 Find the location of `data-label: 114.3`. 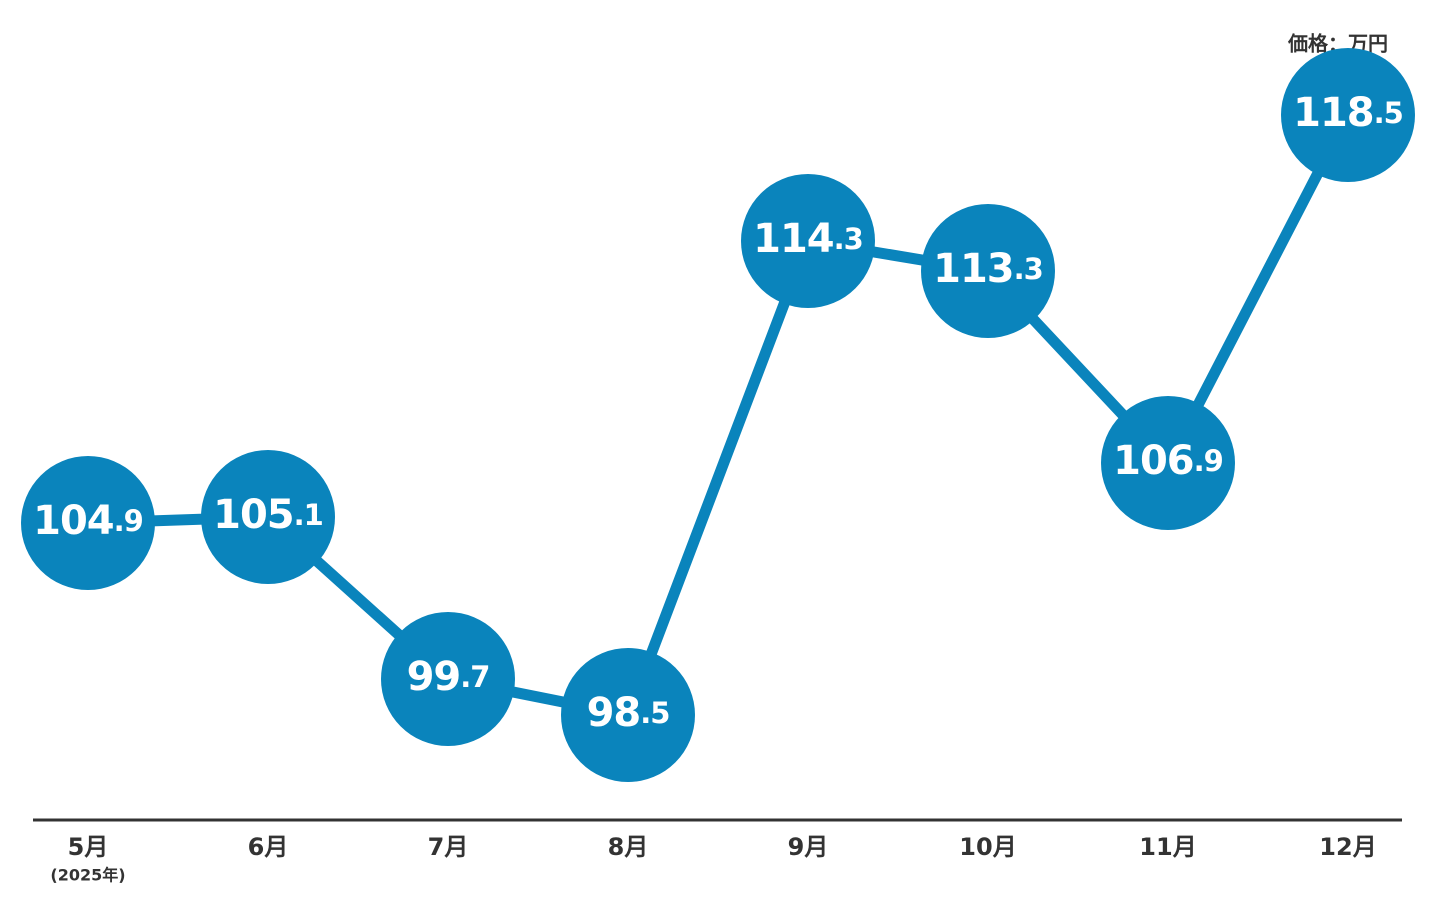

data-label: 114.3 is located at coordinates (808, 239).